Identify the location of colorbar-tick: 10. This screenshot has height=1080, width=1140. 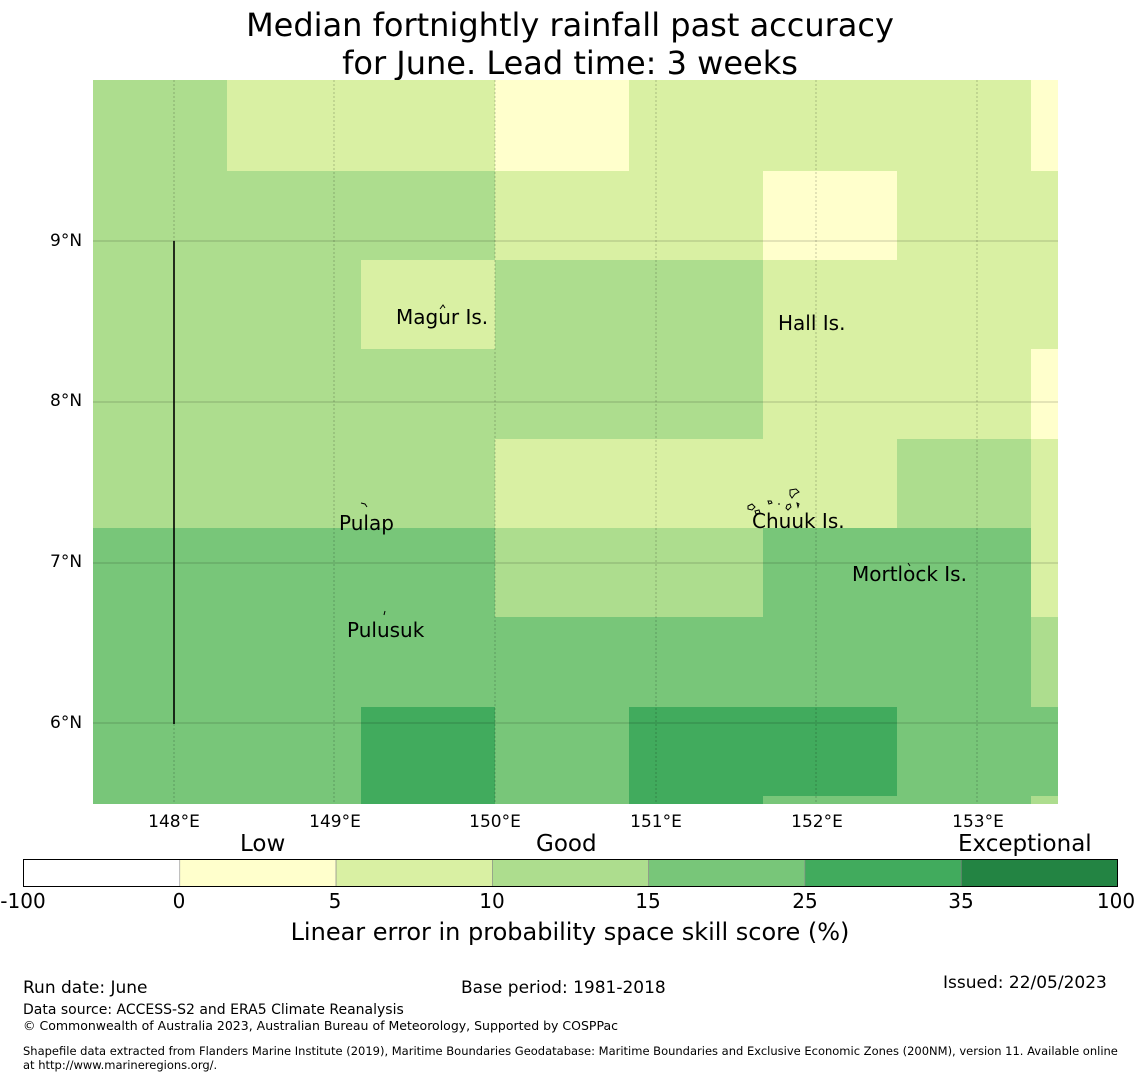
(492, 901).